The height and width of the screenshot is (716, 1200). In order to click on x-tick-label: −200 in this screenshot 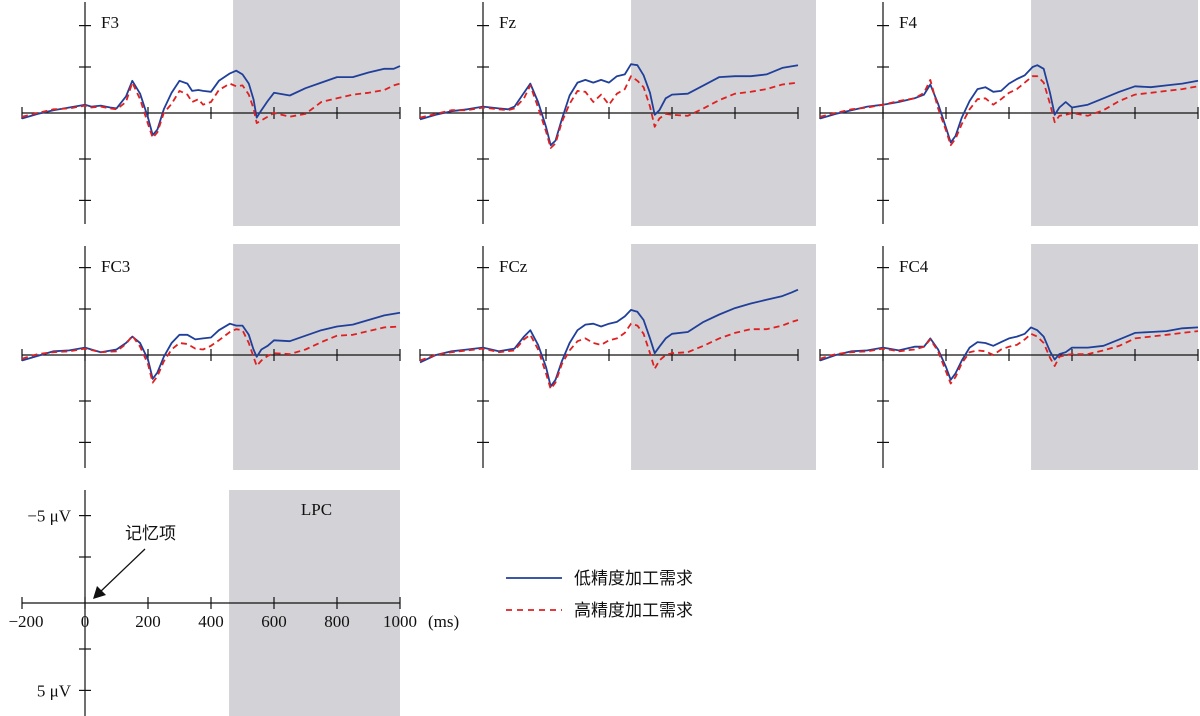, I will do `click(25, 621)`.